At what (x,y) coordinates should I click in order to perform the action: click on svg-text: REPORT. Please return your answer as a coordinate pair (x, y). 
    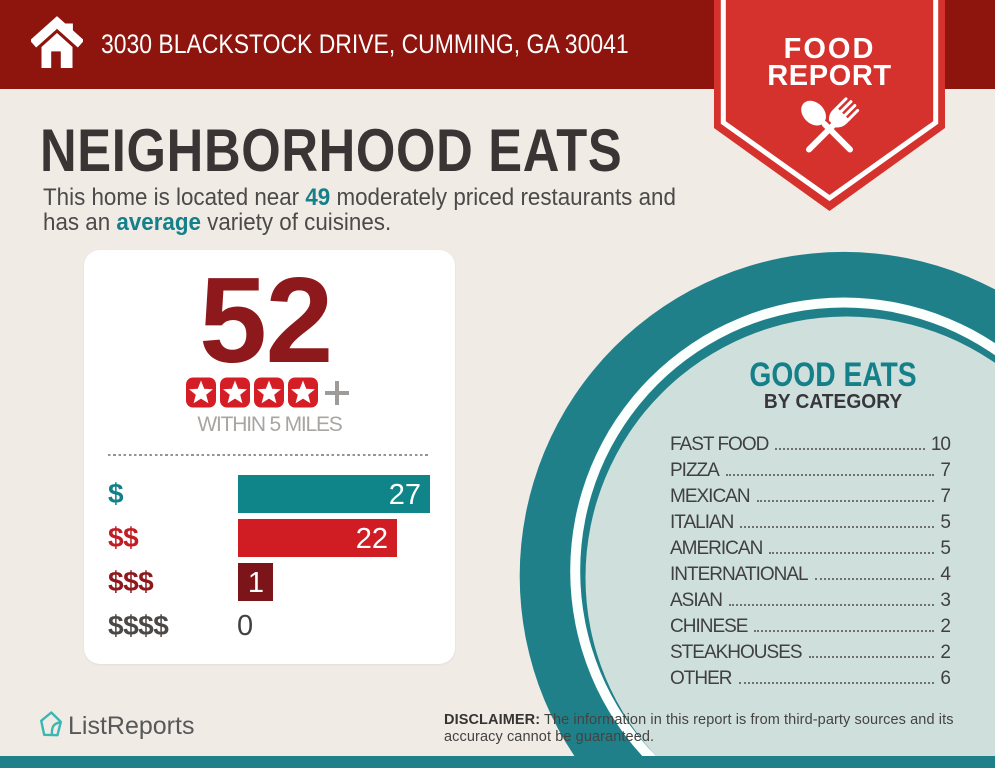
    Looking at the image, I should click on (829, 76).